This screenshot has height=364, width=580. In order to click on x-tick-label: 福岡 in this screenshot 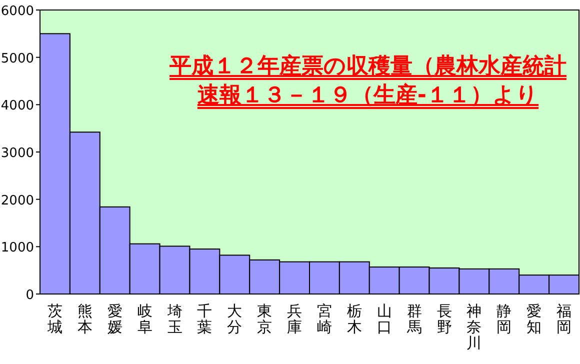, I will do `click(564, 319)`.